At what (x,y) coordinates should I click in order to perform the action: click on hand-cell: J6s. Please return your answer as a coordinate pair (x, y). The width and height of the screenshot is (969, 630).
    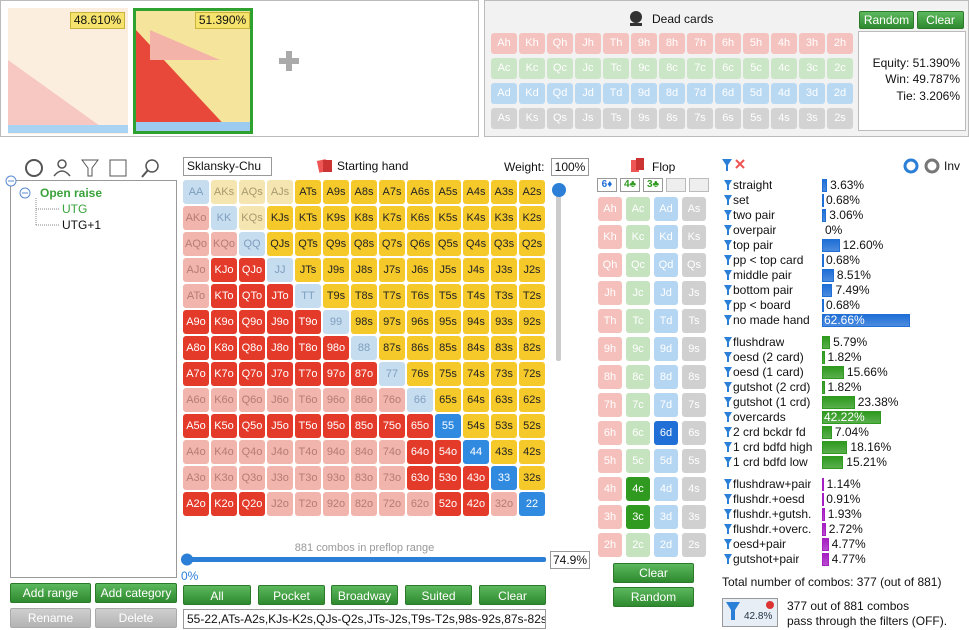
    Looking at the image, I should click on (420, 270).